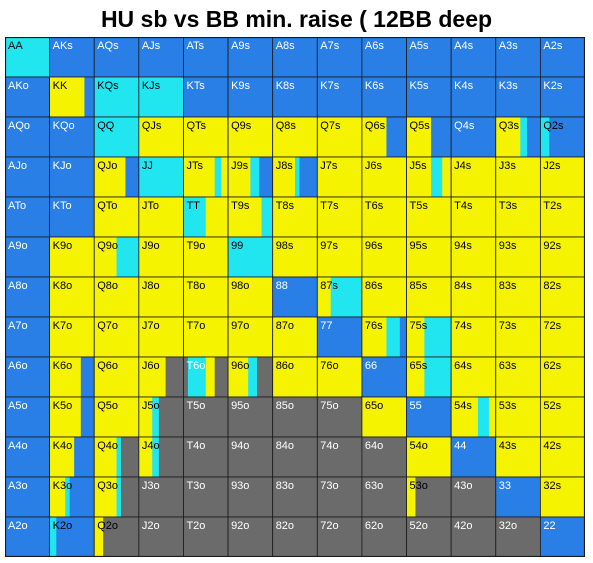  What do you see at coordinates (429, 217) in the screenshot?
I see `hand-cell-T5s: T5s` at bounding box center [429, 217].